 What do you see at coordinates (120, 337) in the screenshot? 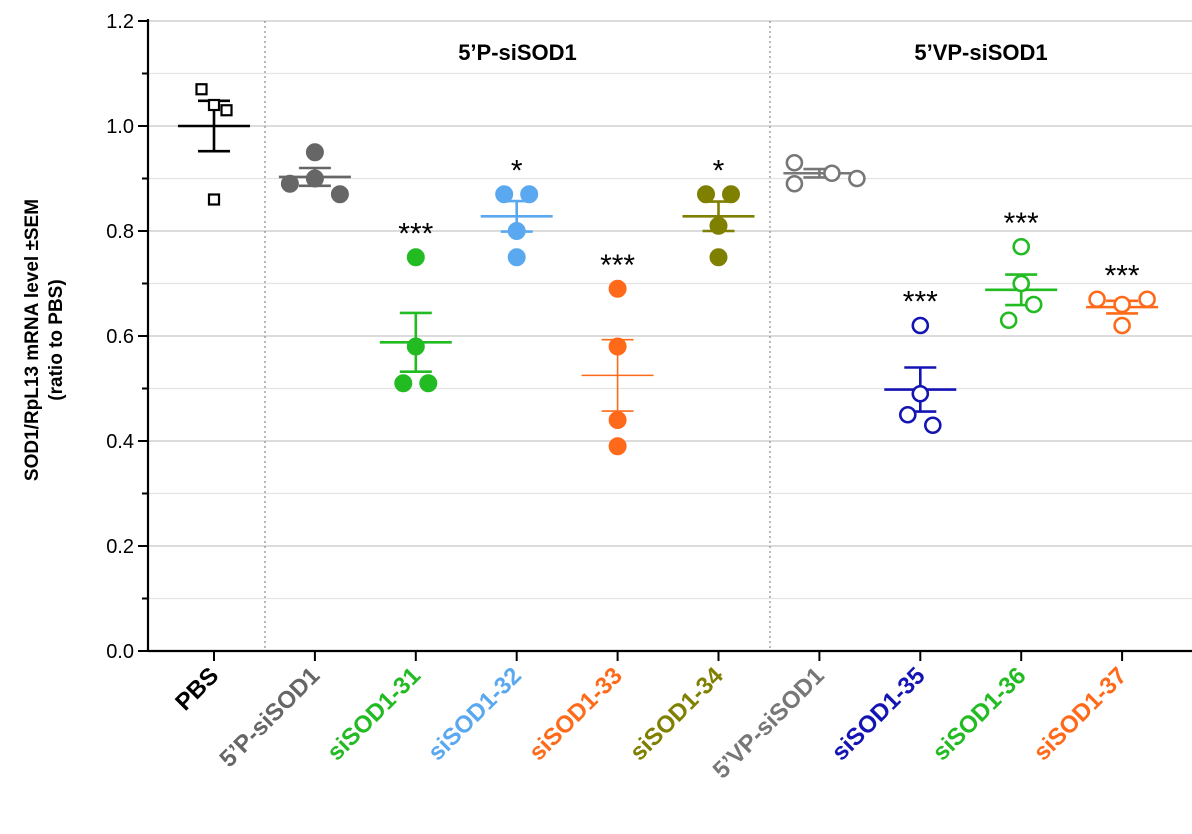
I see `y-tick-label: 0.6` at bounding box center [120, 337].